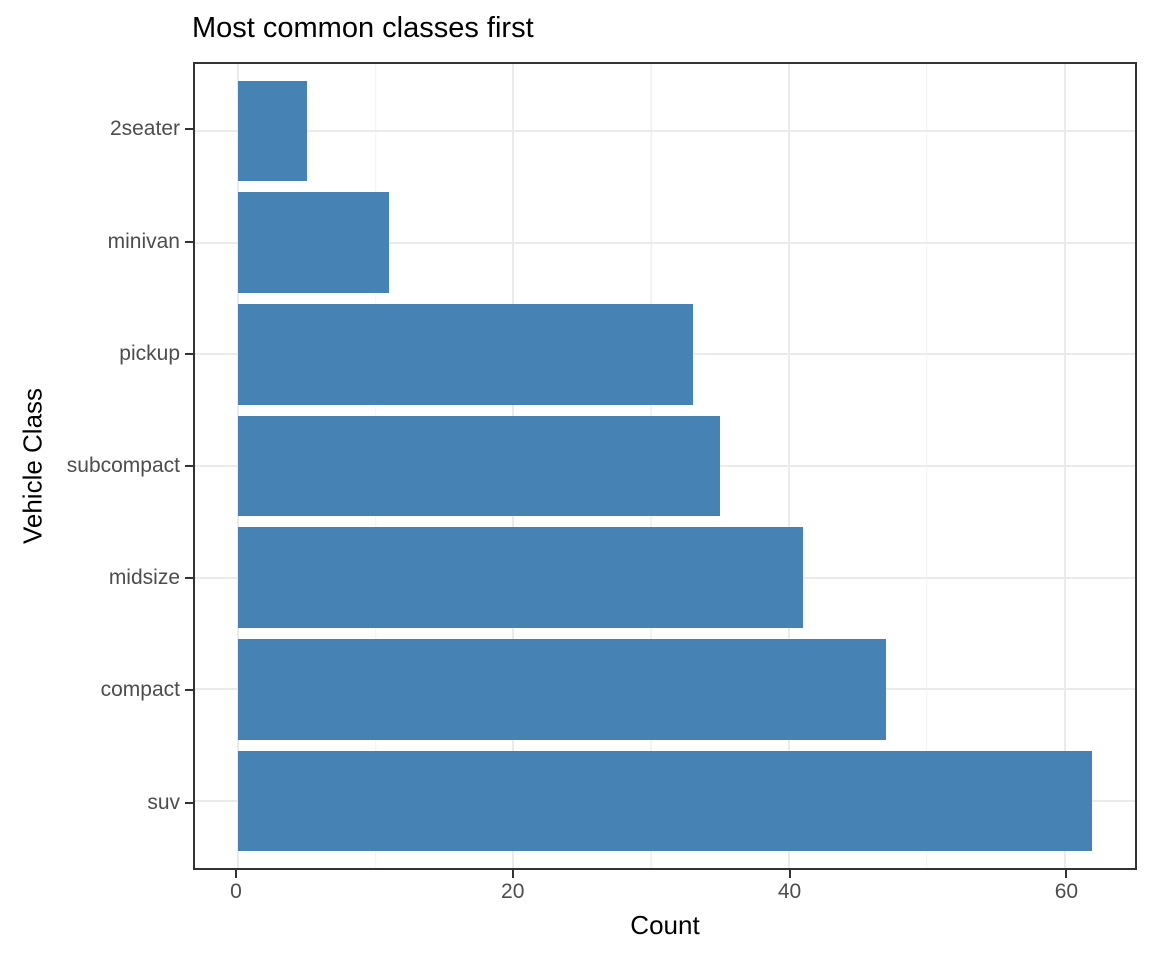 The width and height of the screenshot is (1152, 960). I want to click on bar-2seater, so click(272, 131).